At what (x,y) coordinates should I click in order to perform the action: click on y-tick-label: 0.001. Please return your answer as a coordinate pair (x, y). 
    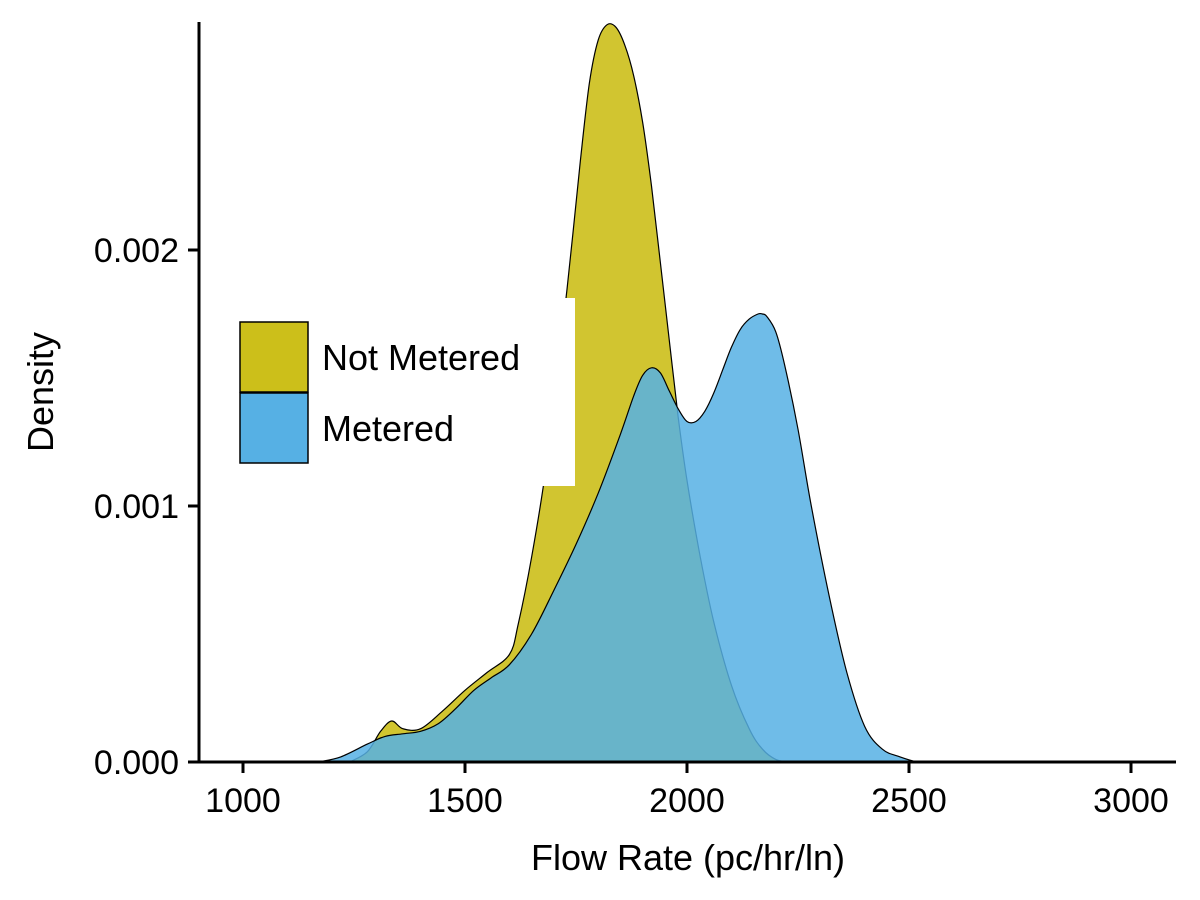
    Looking at the image, I should click on (136, 507).